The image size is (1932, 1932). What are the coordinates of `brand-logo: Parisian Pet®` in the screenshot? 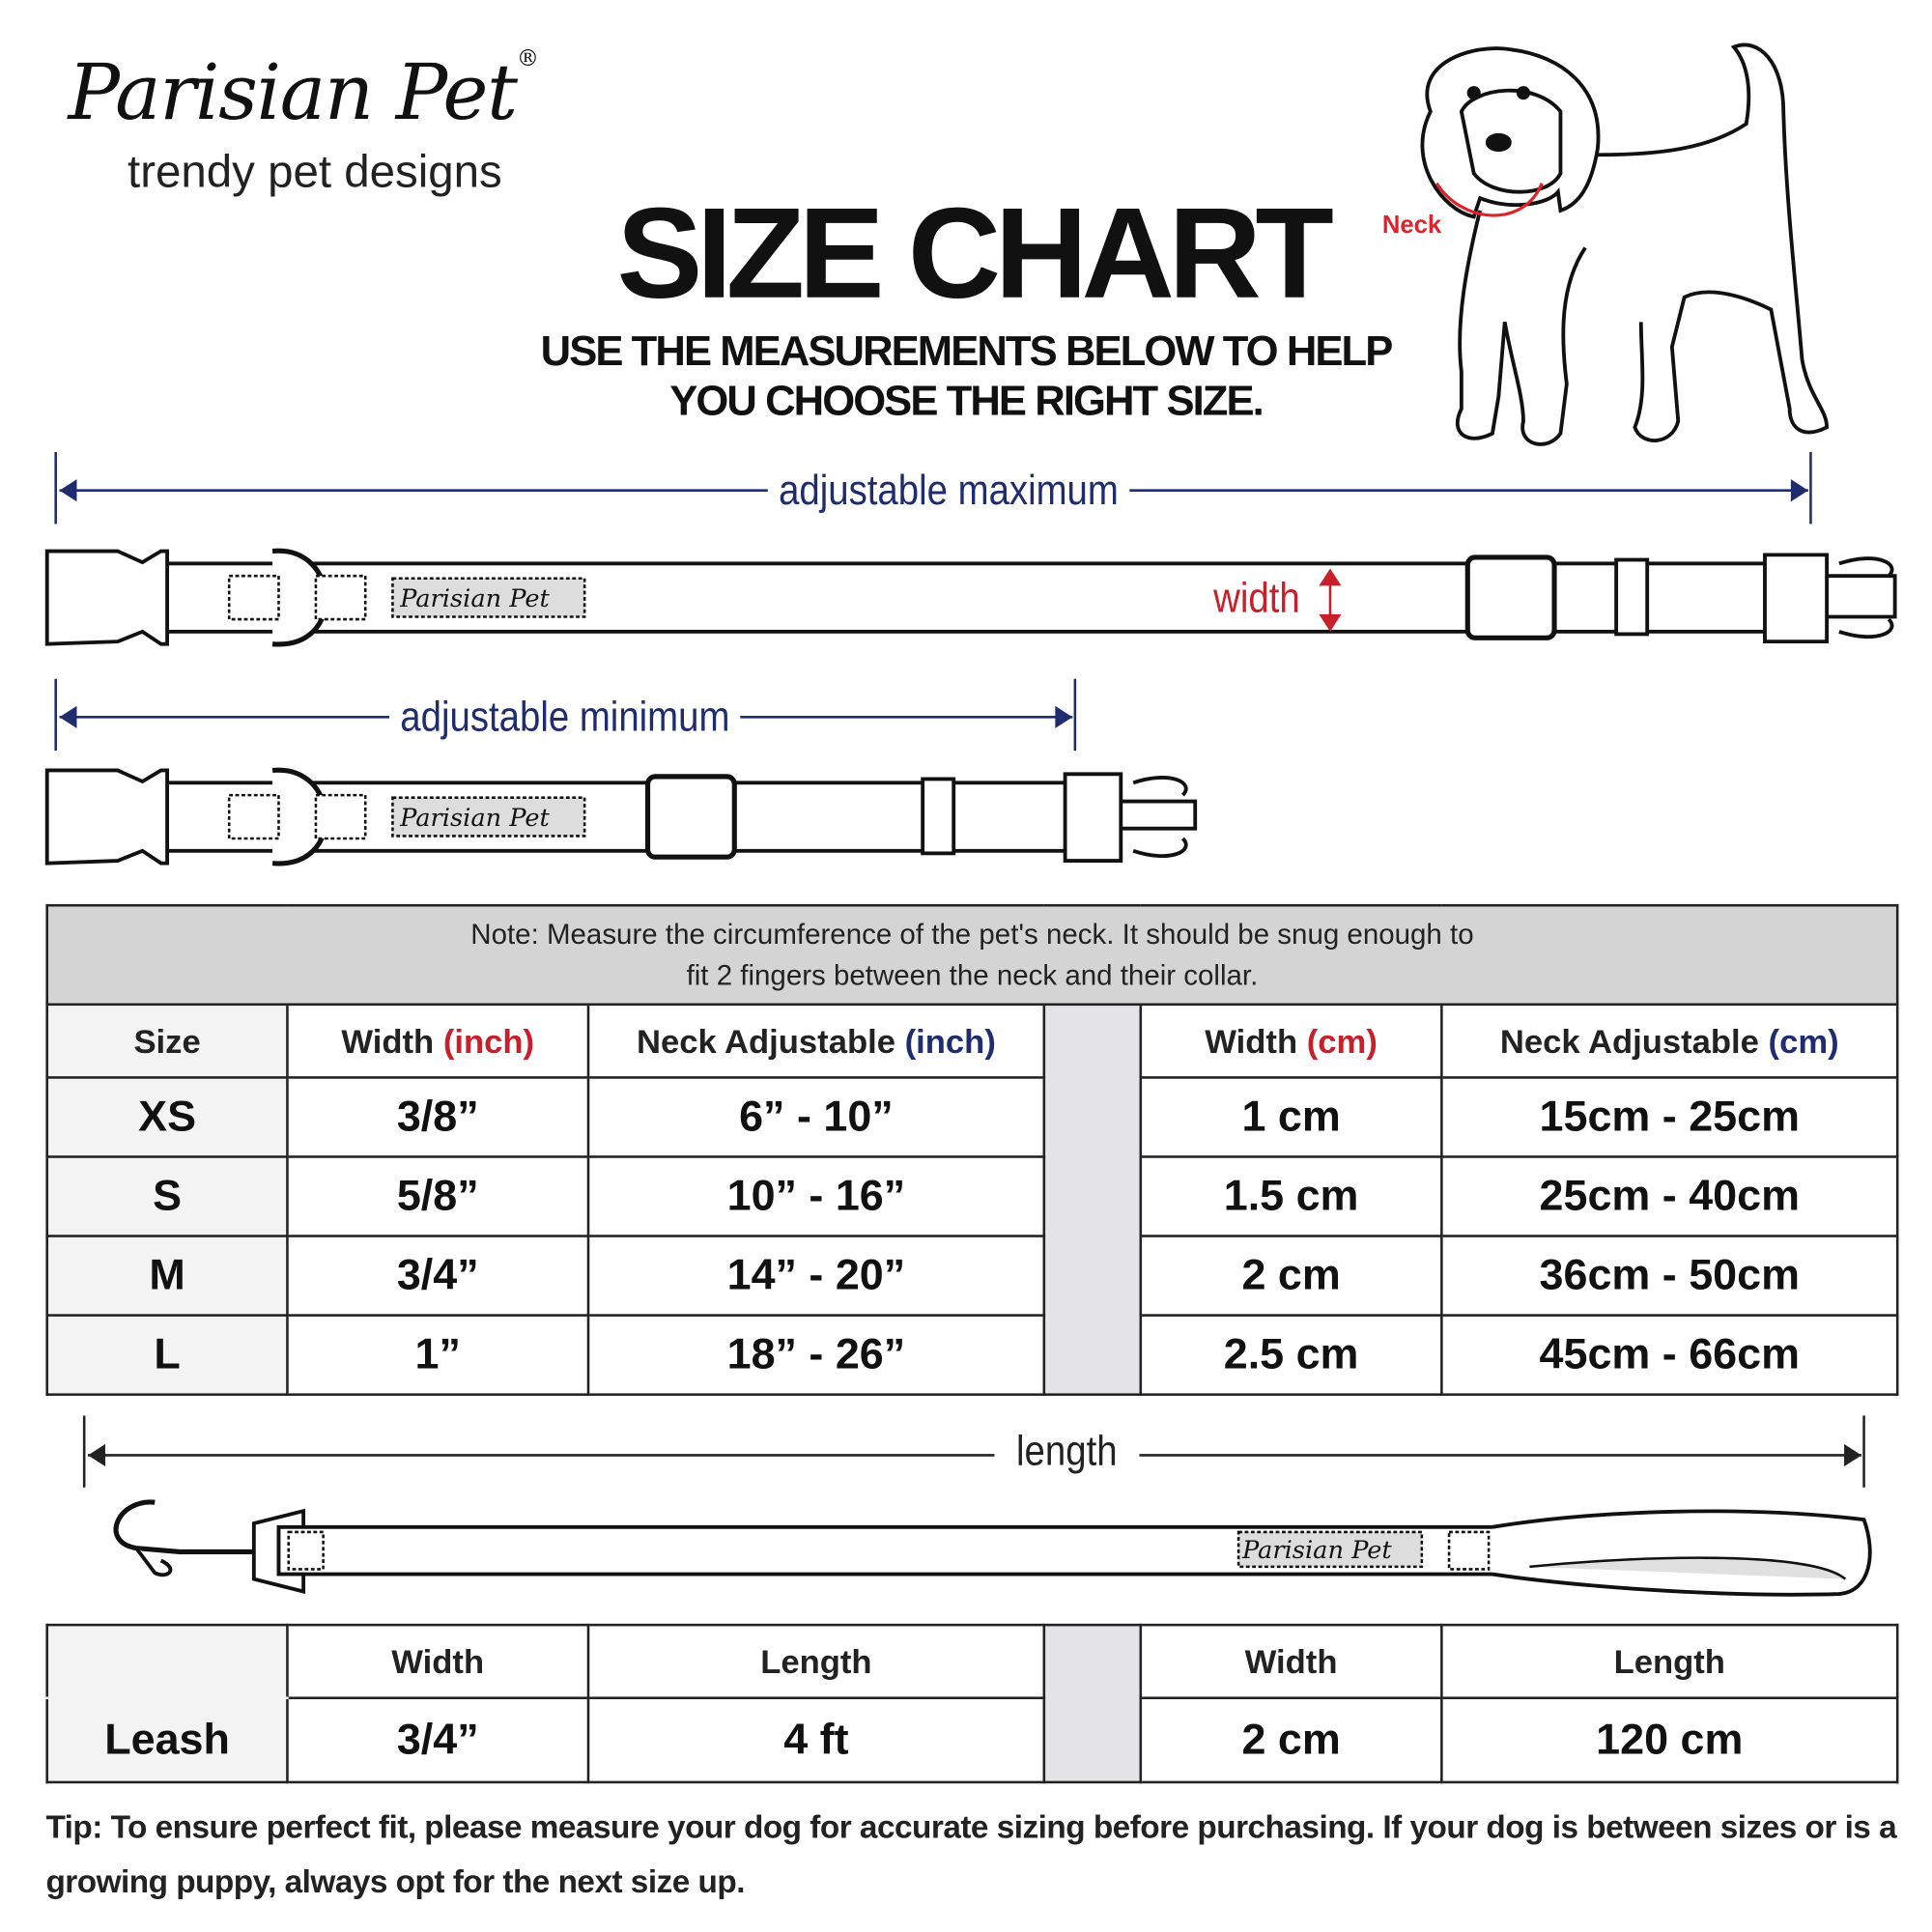 It's located at (303, 92).